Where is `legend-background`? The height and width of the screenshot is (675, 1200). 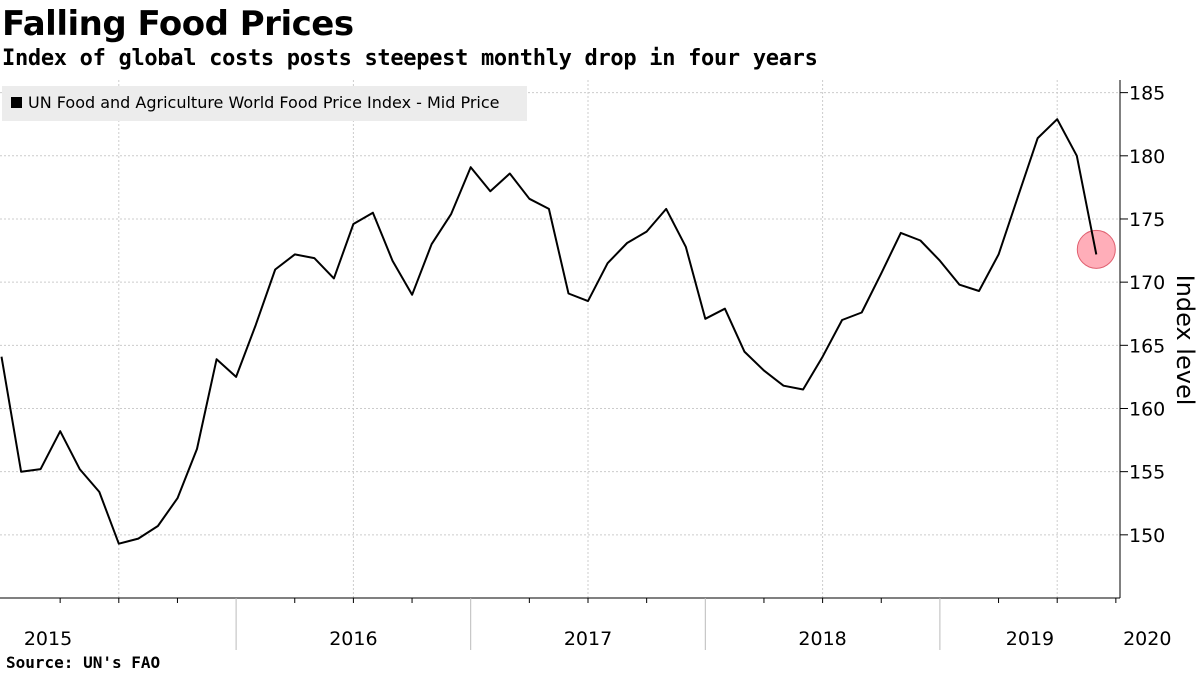
legend-background is located at coordinates (264, 103).